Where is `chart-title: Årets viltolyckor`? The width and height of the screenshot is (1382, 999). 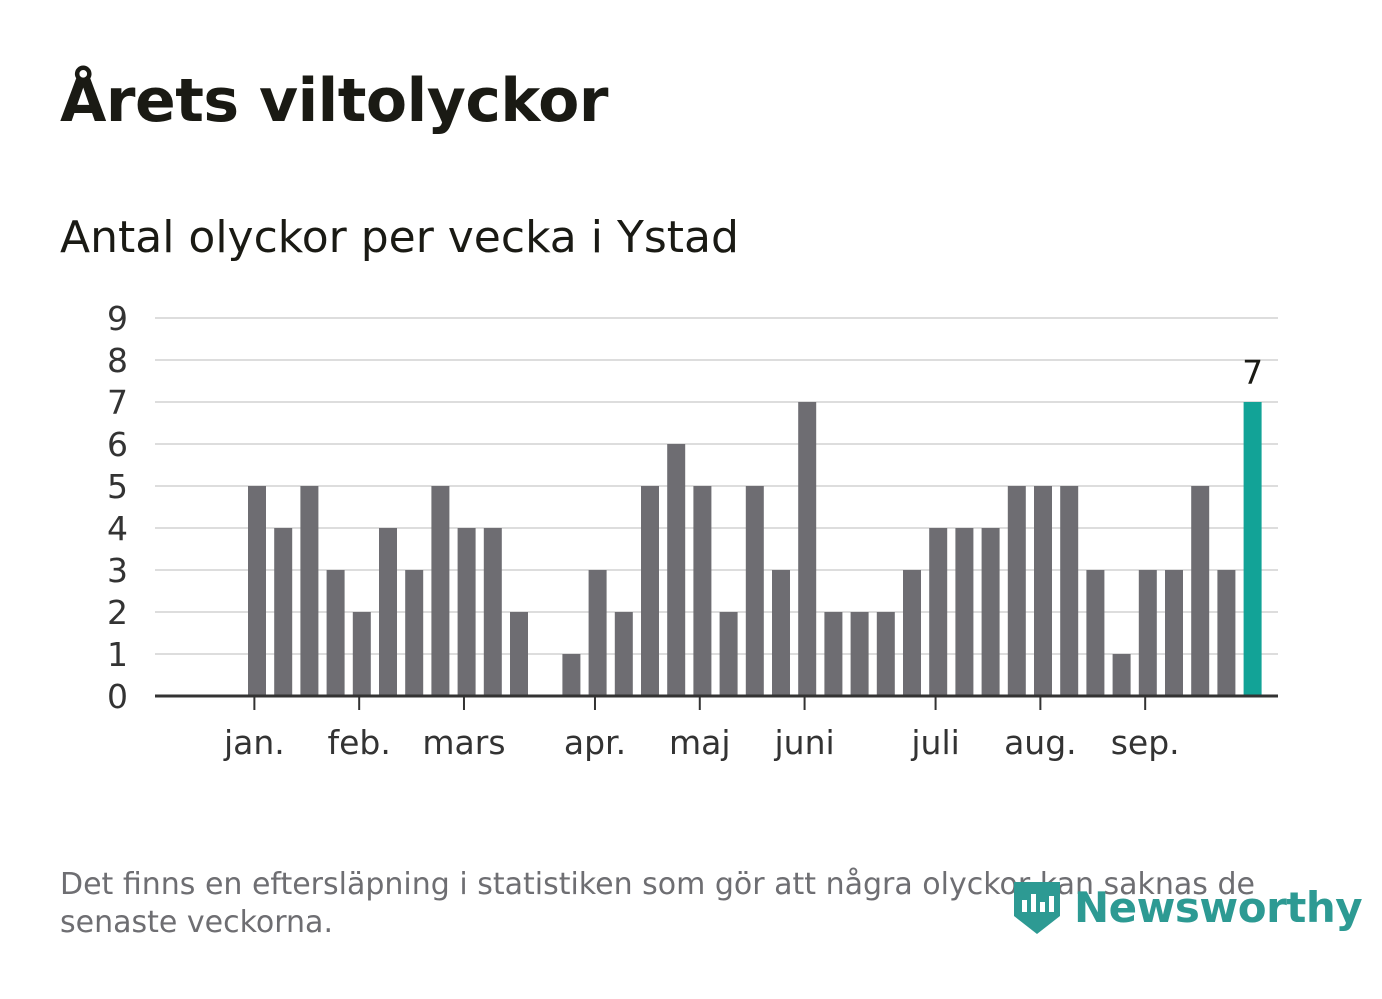 chart-title: Årets viltolyckor is located at coordinates (334, 101).